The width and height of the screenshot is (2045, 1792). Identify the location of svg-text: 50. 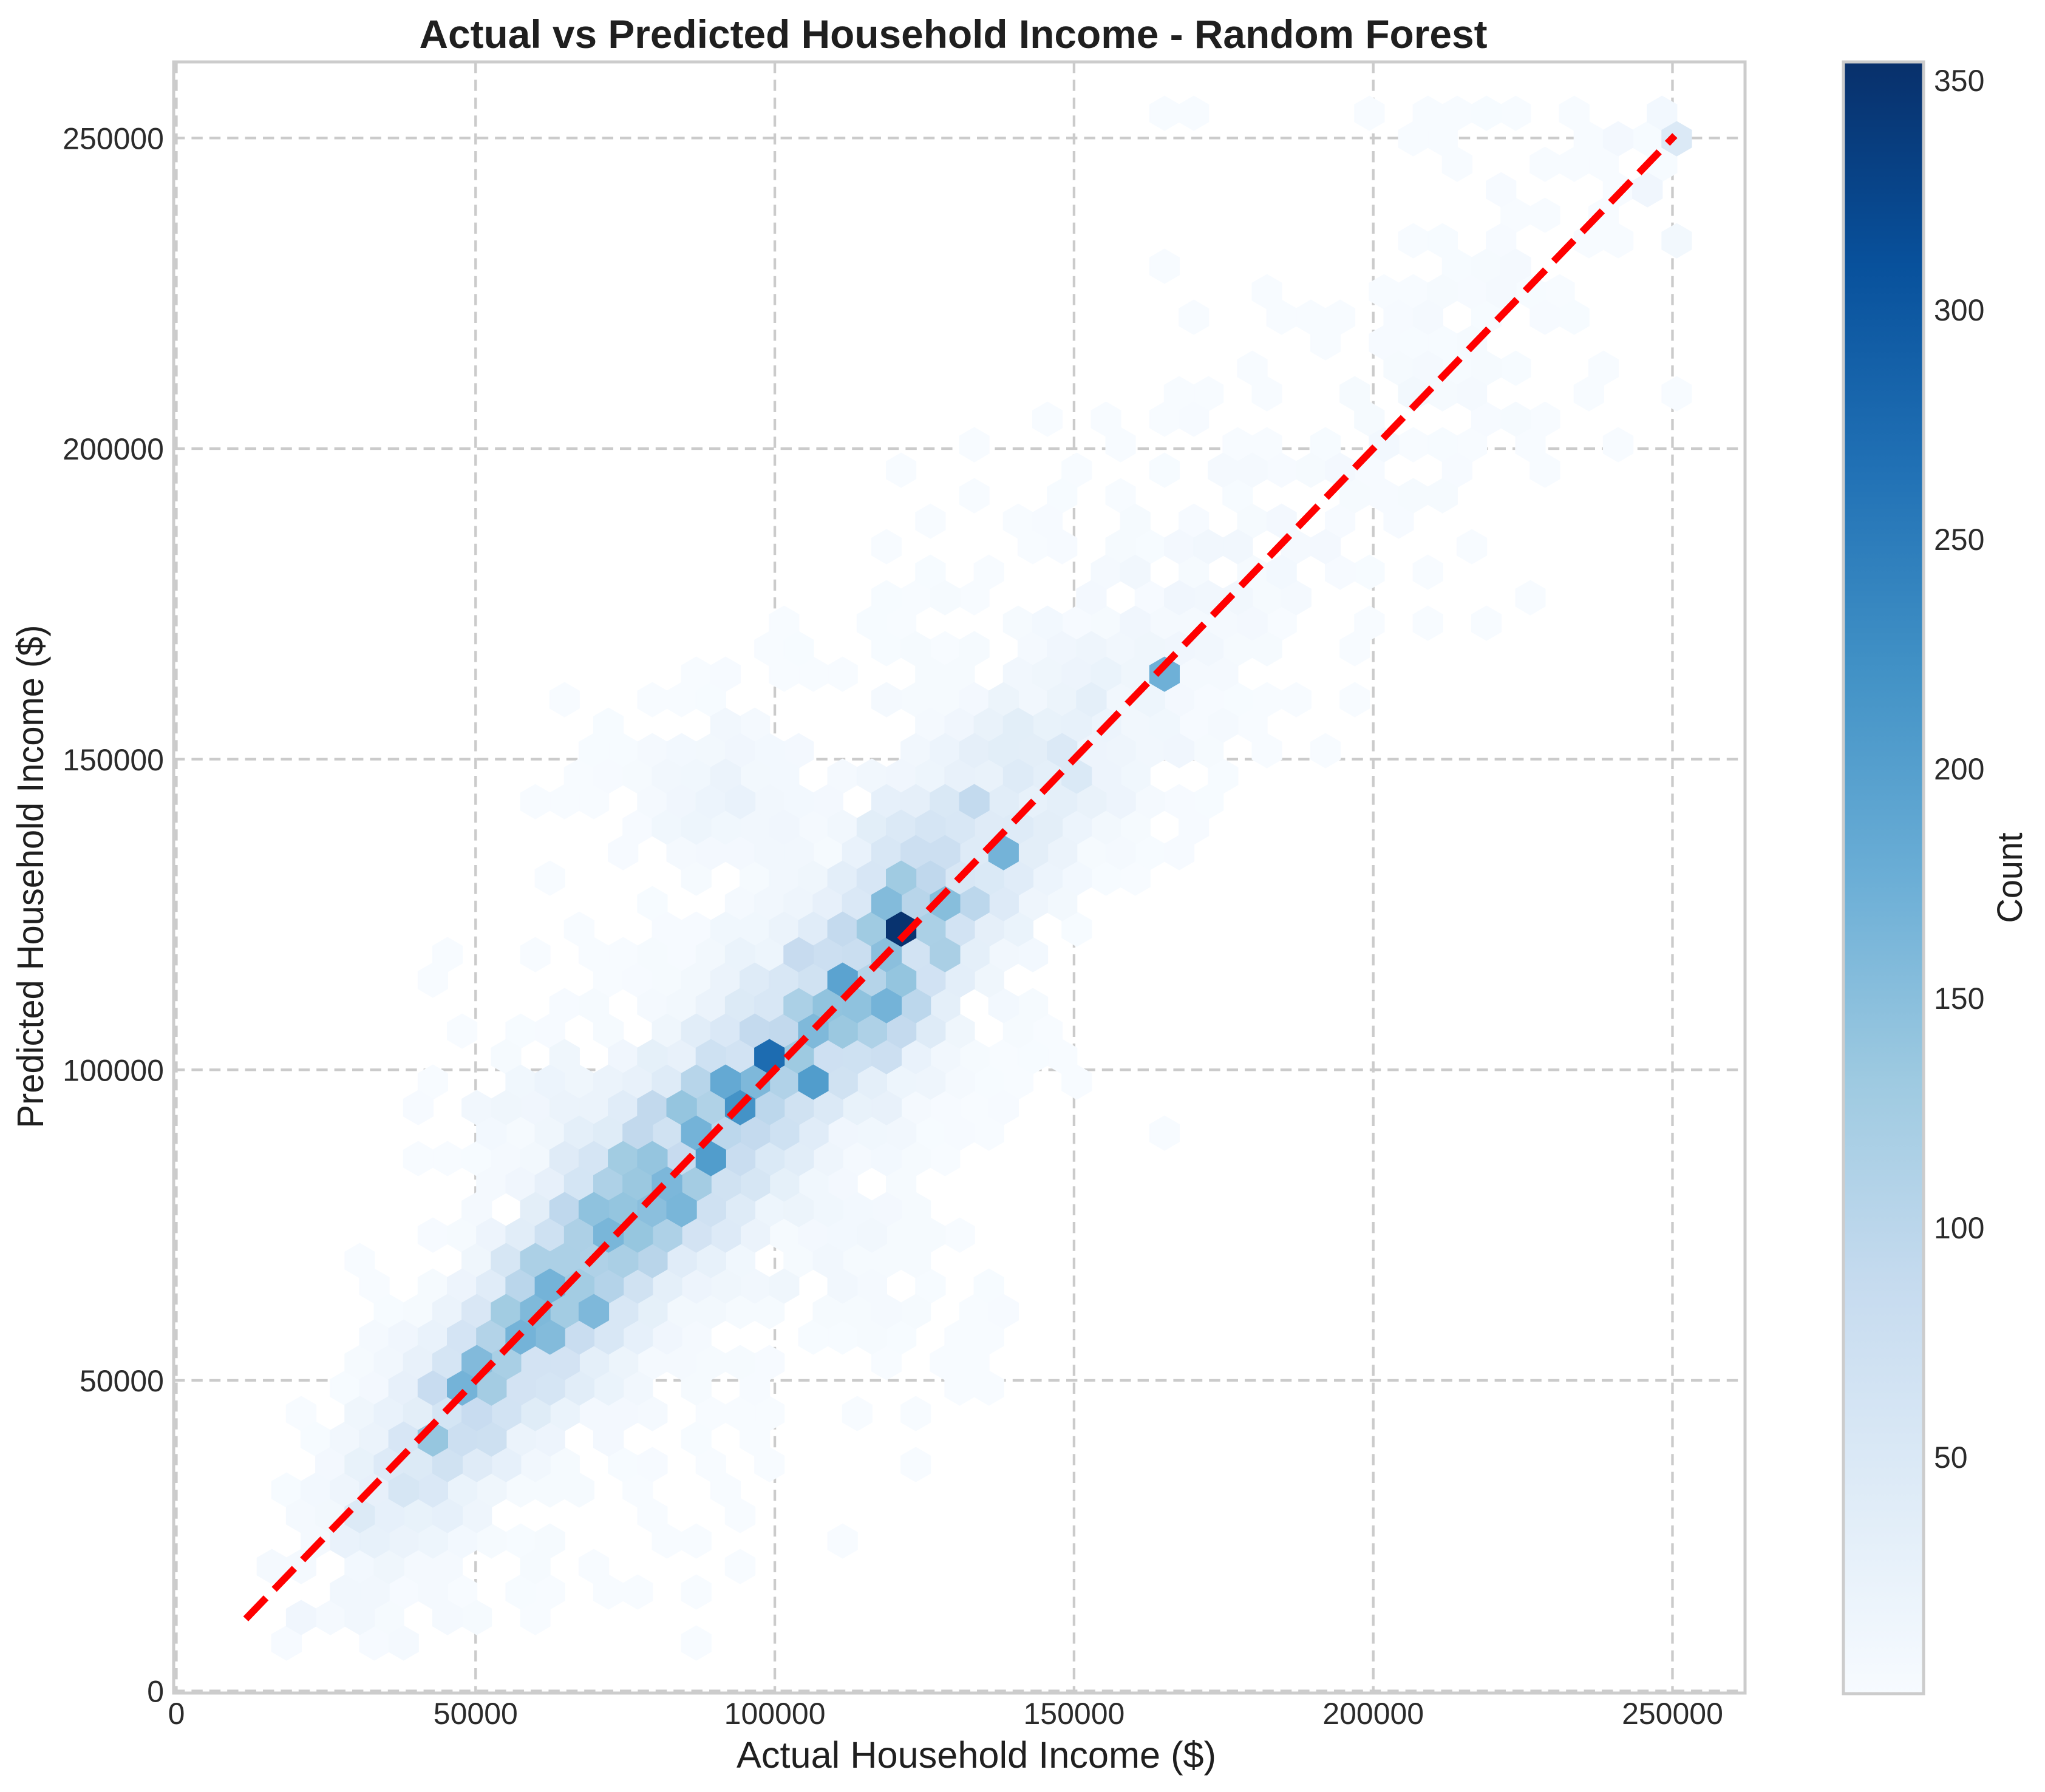
(1951, 1458).